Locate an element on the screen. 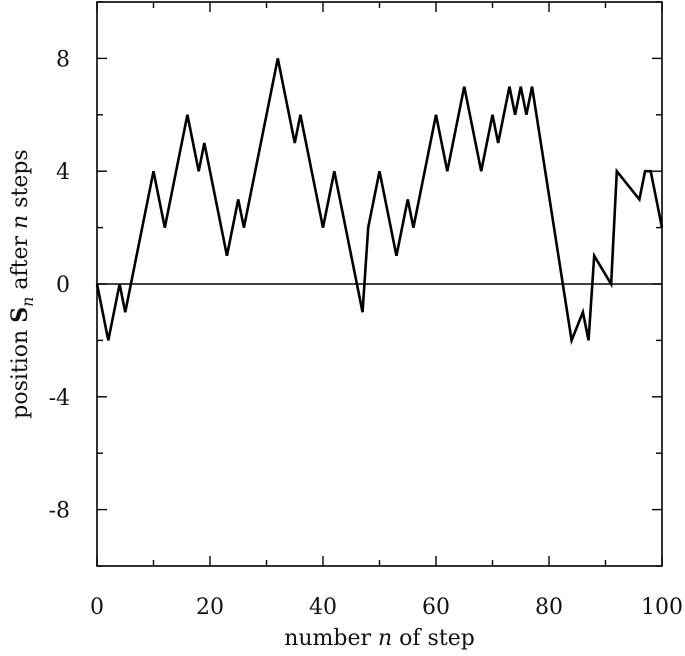 The width and height of the screenshot is (685, 656). y-tick-label: 8 is located at coordinates (63, 59).